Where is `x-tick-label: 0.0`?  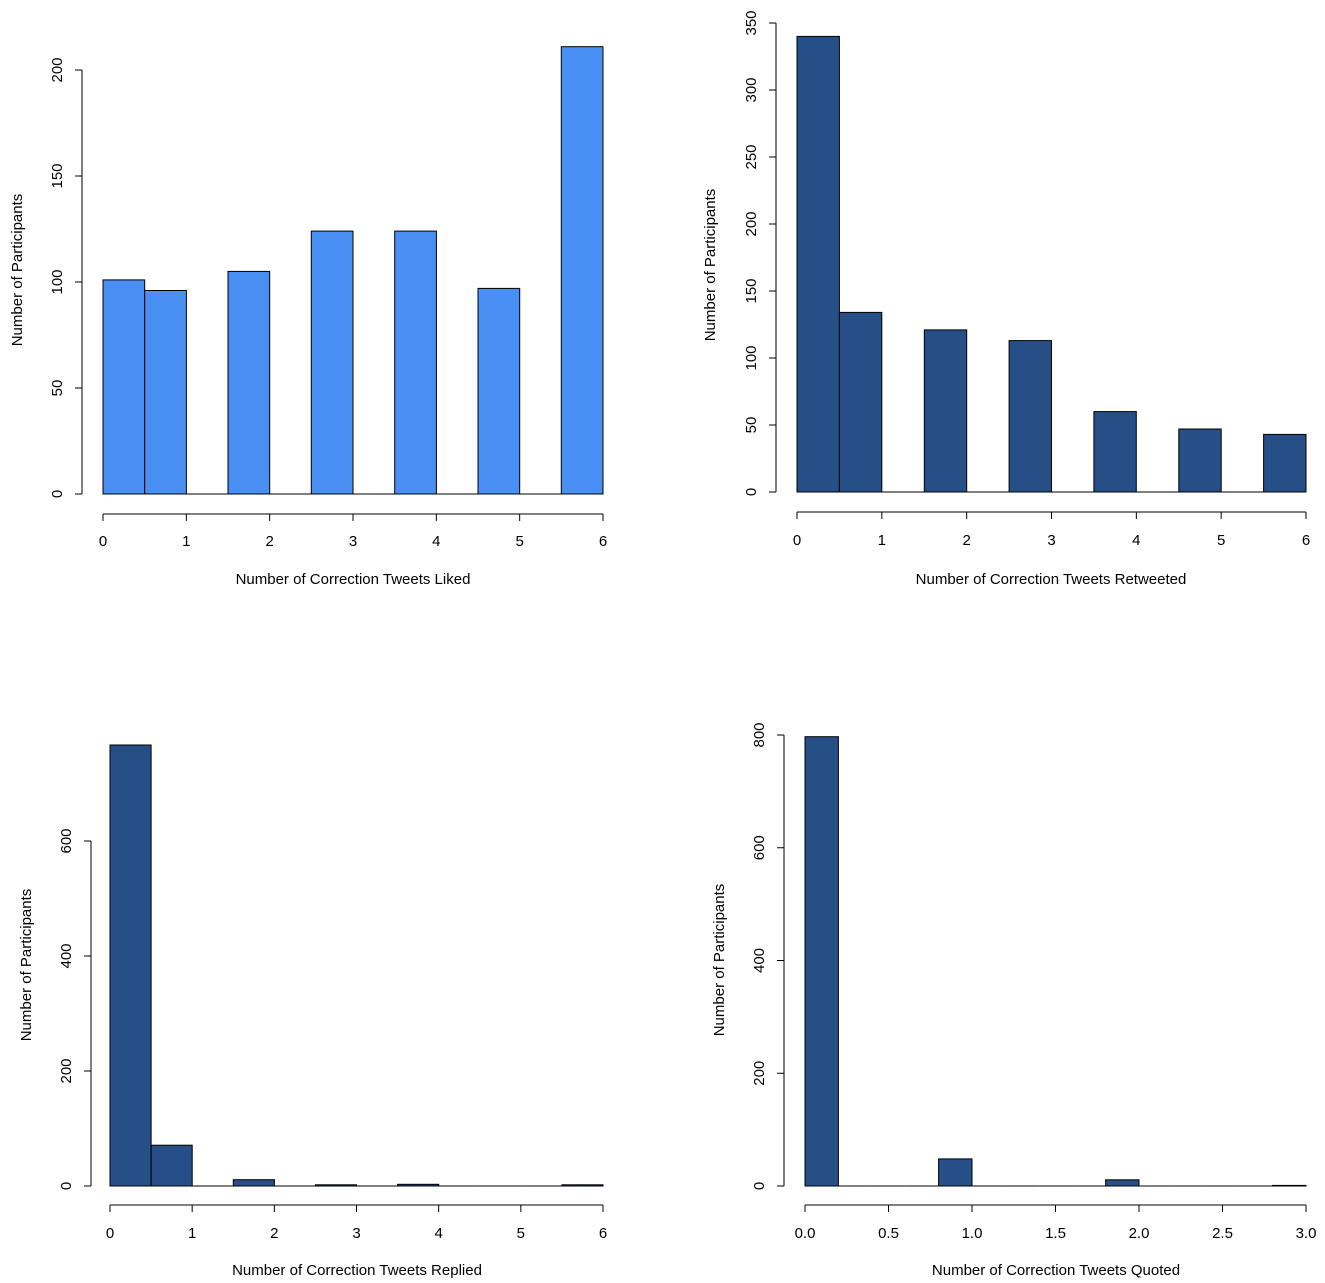 x-tick-label: 0.0 is located at coordinates (805, 1233).